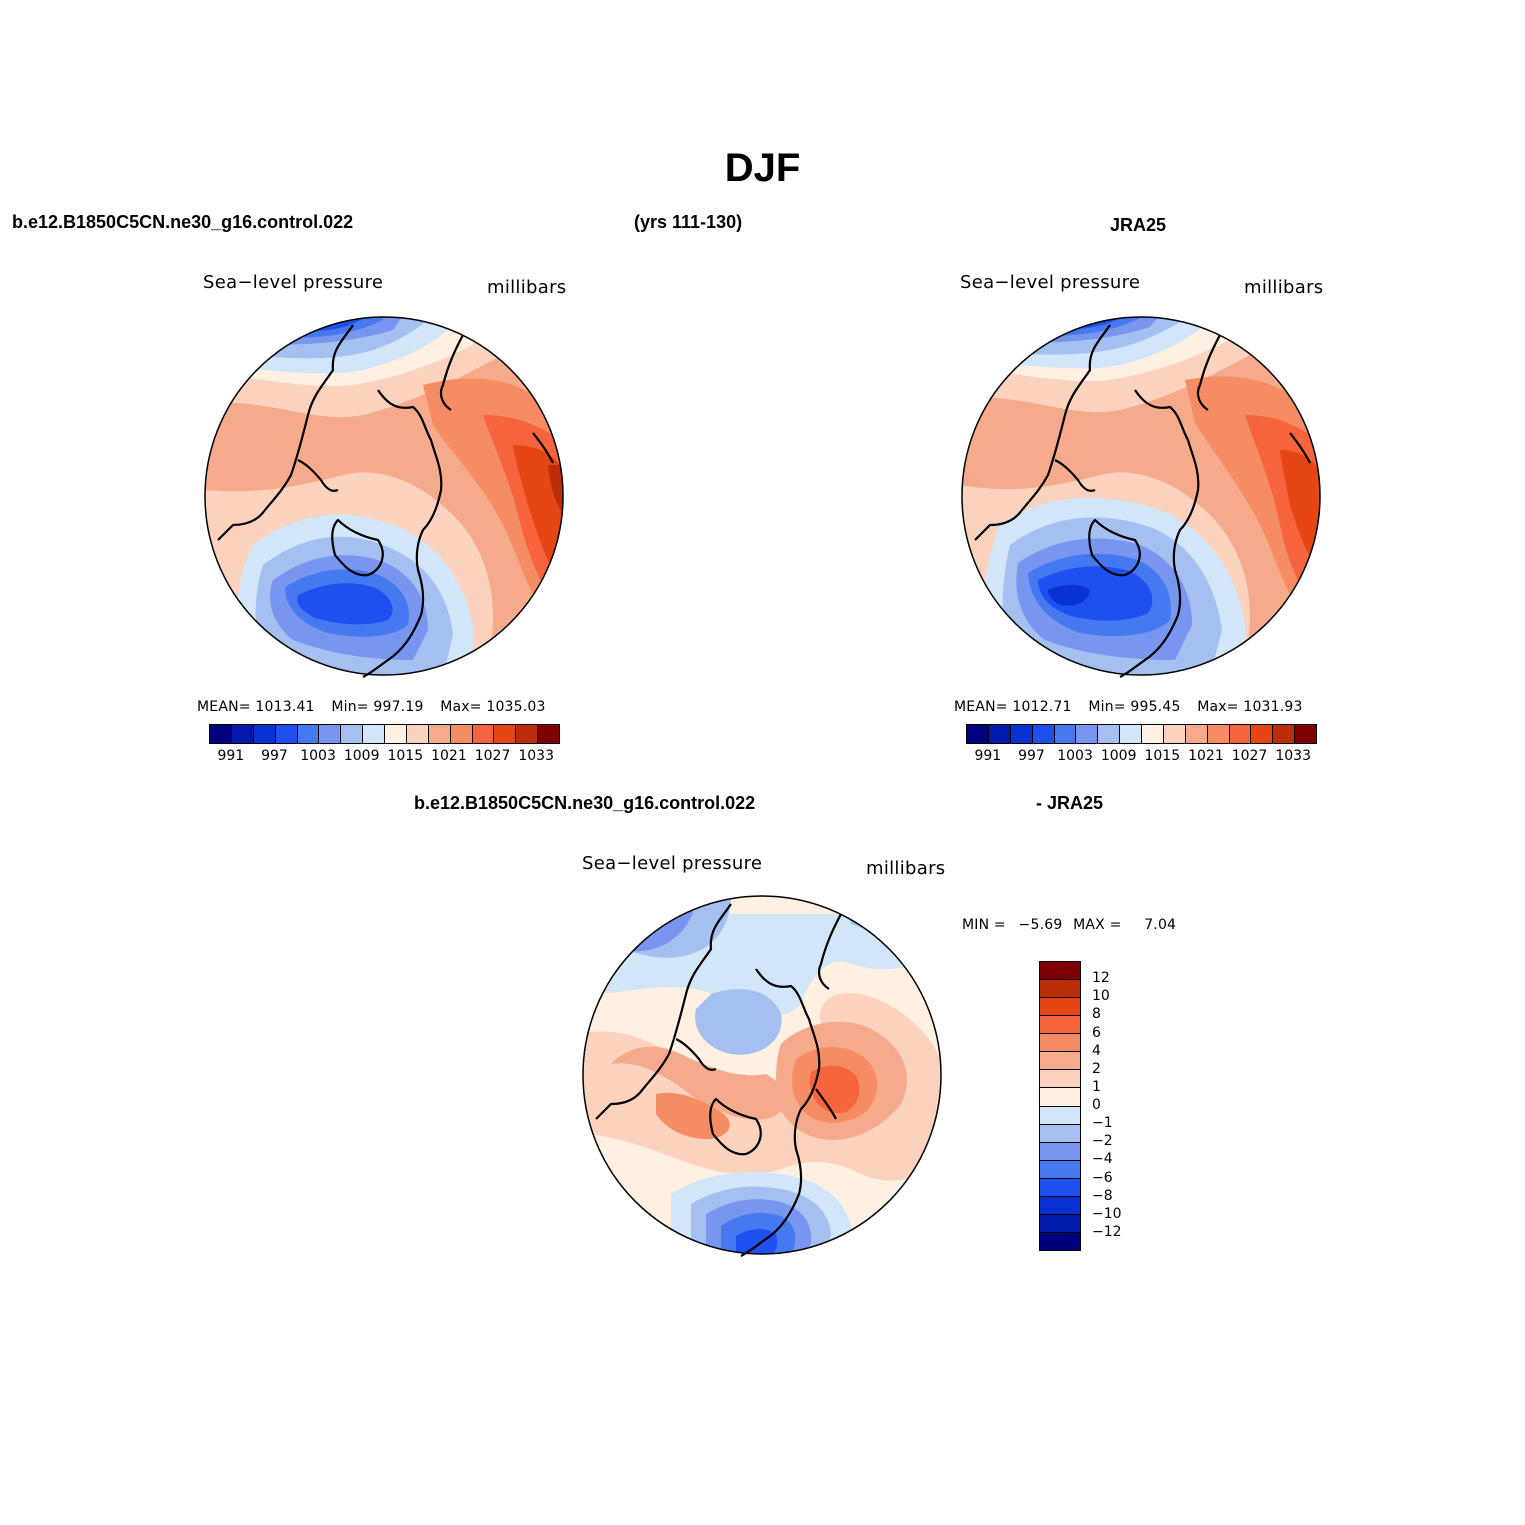 Image resolution: width=1525 pixels, height=1525 pixels. Describe the element at coordinates (285, 432) in the screenshot. I see `coastline-north-america` at that location.